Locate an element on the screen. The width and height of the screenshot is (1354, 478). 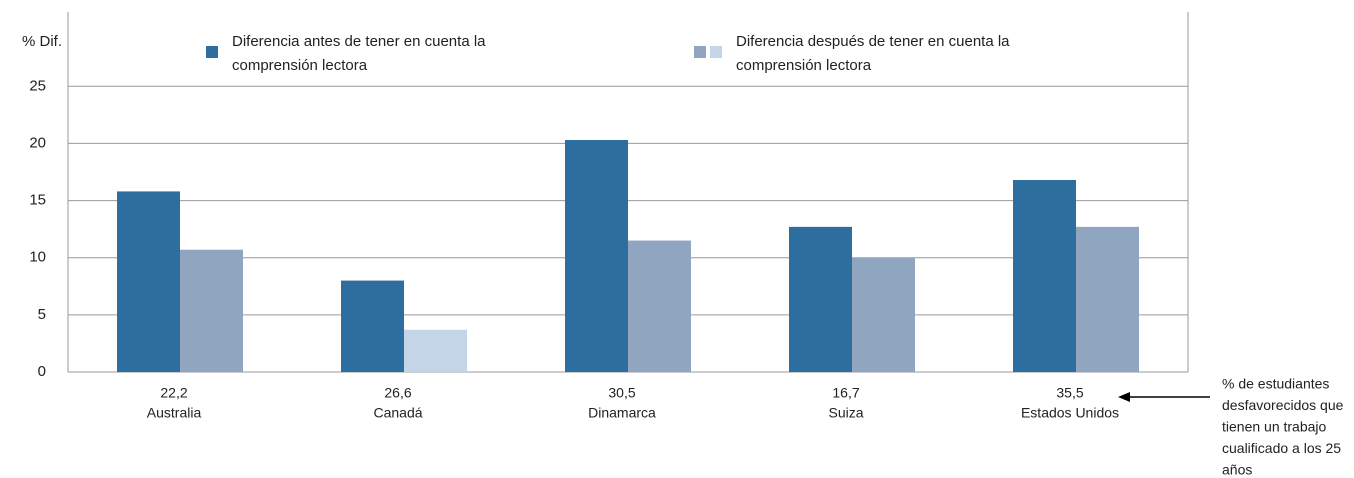
secondary-value-label: 16,7 is located at coordinates (845, 393).